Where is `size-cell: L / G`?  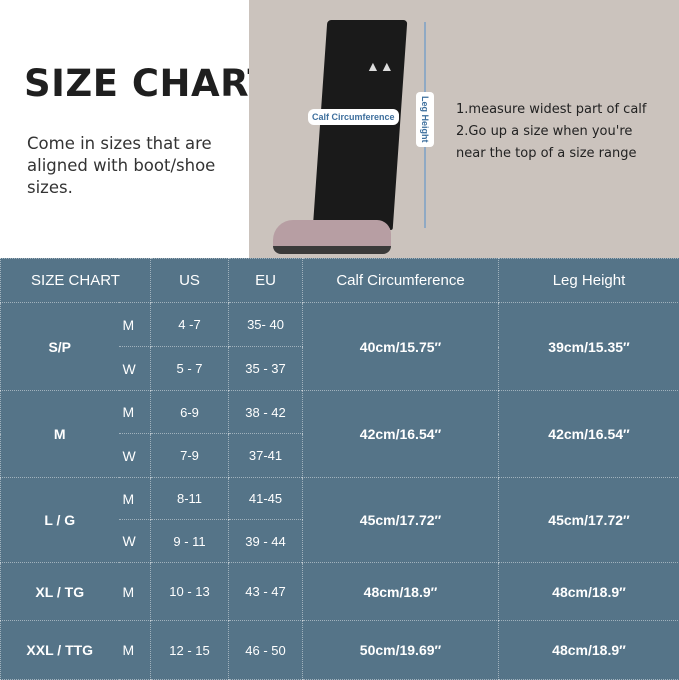 size-cell: L / G is located at coordinates (60, 520).